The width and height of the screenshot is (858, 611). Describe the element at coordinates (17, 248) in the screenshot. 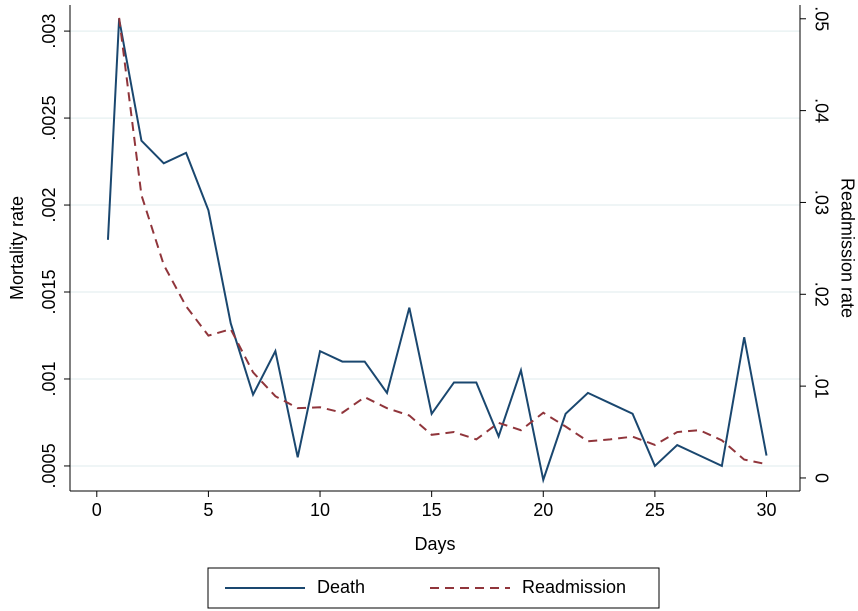

I see `y-axis-title: Mortality rate` at that location.